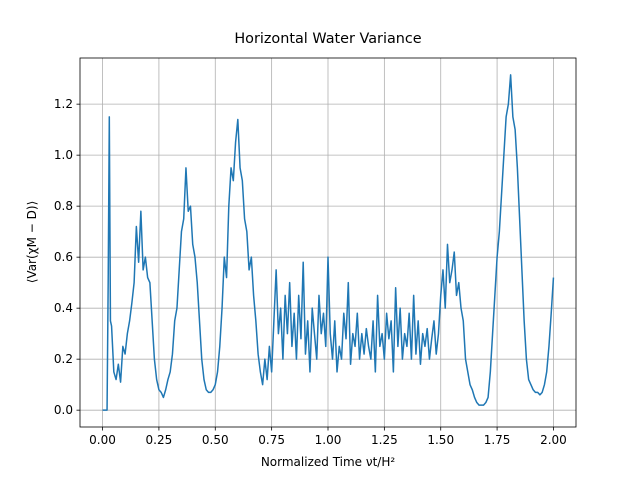 The image size is (640, 480). Describe the element at coordinates (327, 39) in the screenshot. I see `chart-title: Horizontal Water Variance` at that location.